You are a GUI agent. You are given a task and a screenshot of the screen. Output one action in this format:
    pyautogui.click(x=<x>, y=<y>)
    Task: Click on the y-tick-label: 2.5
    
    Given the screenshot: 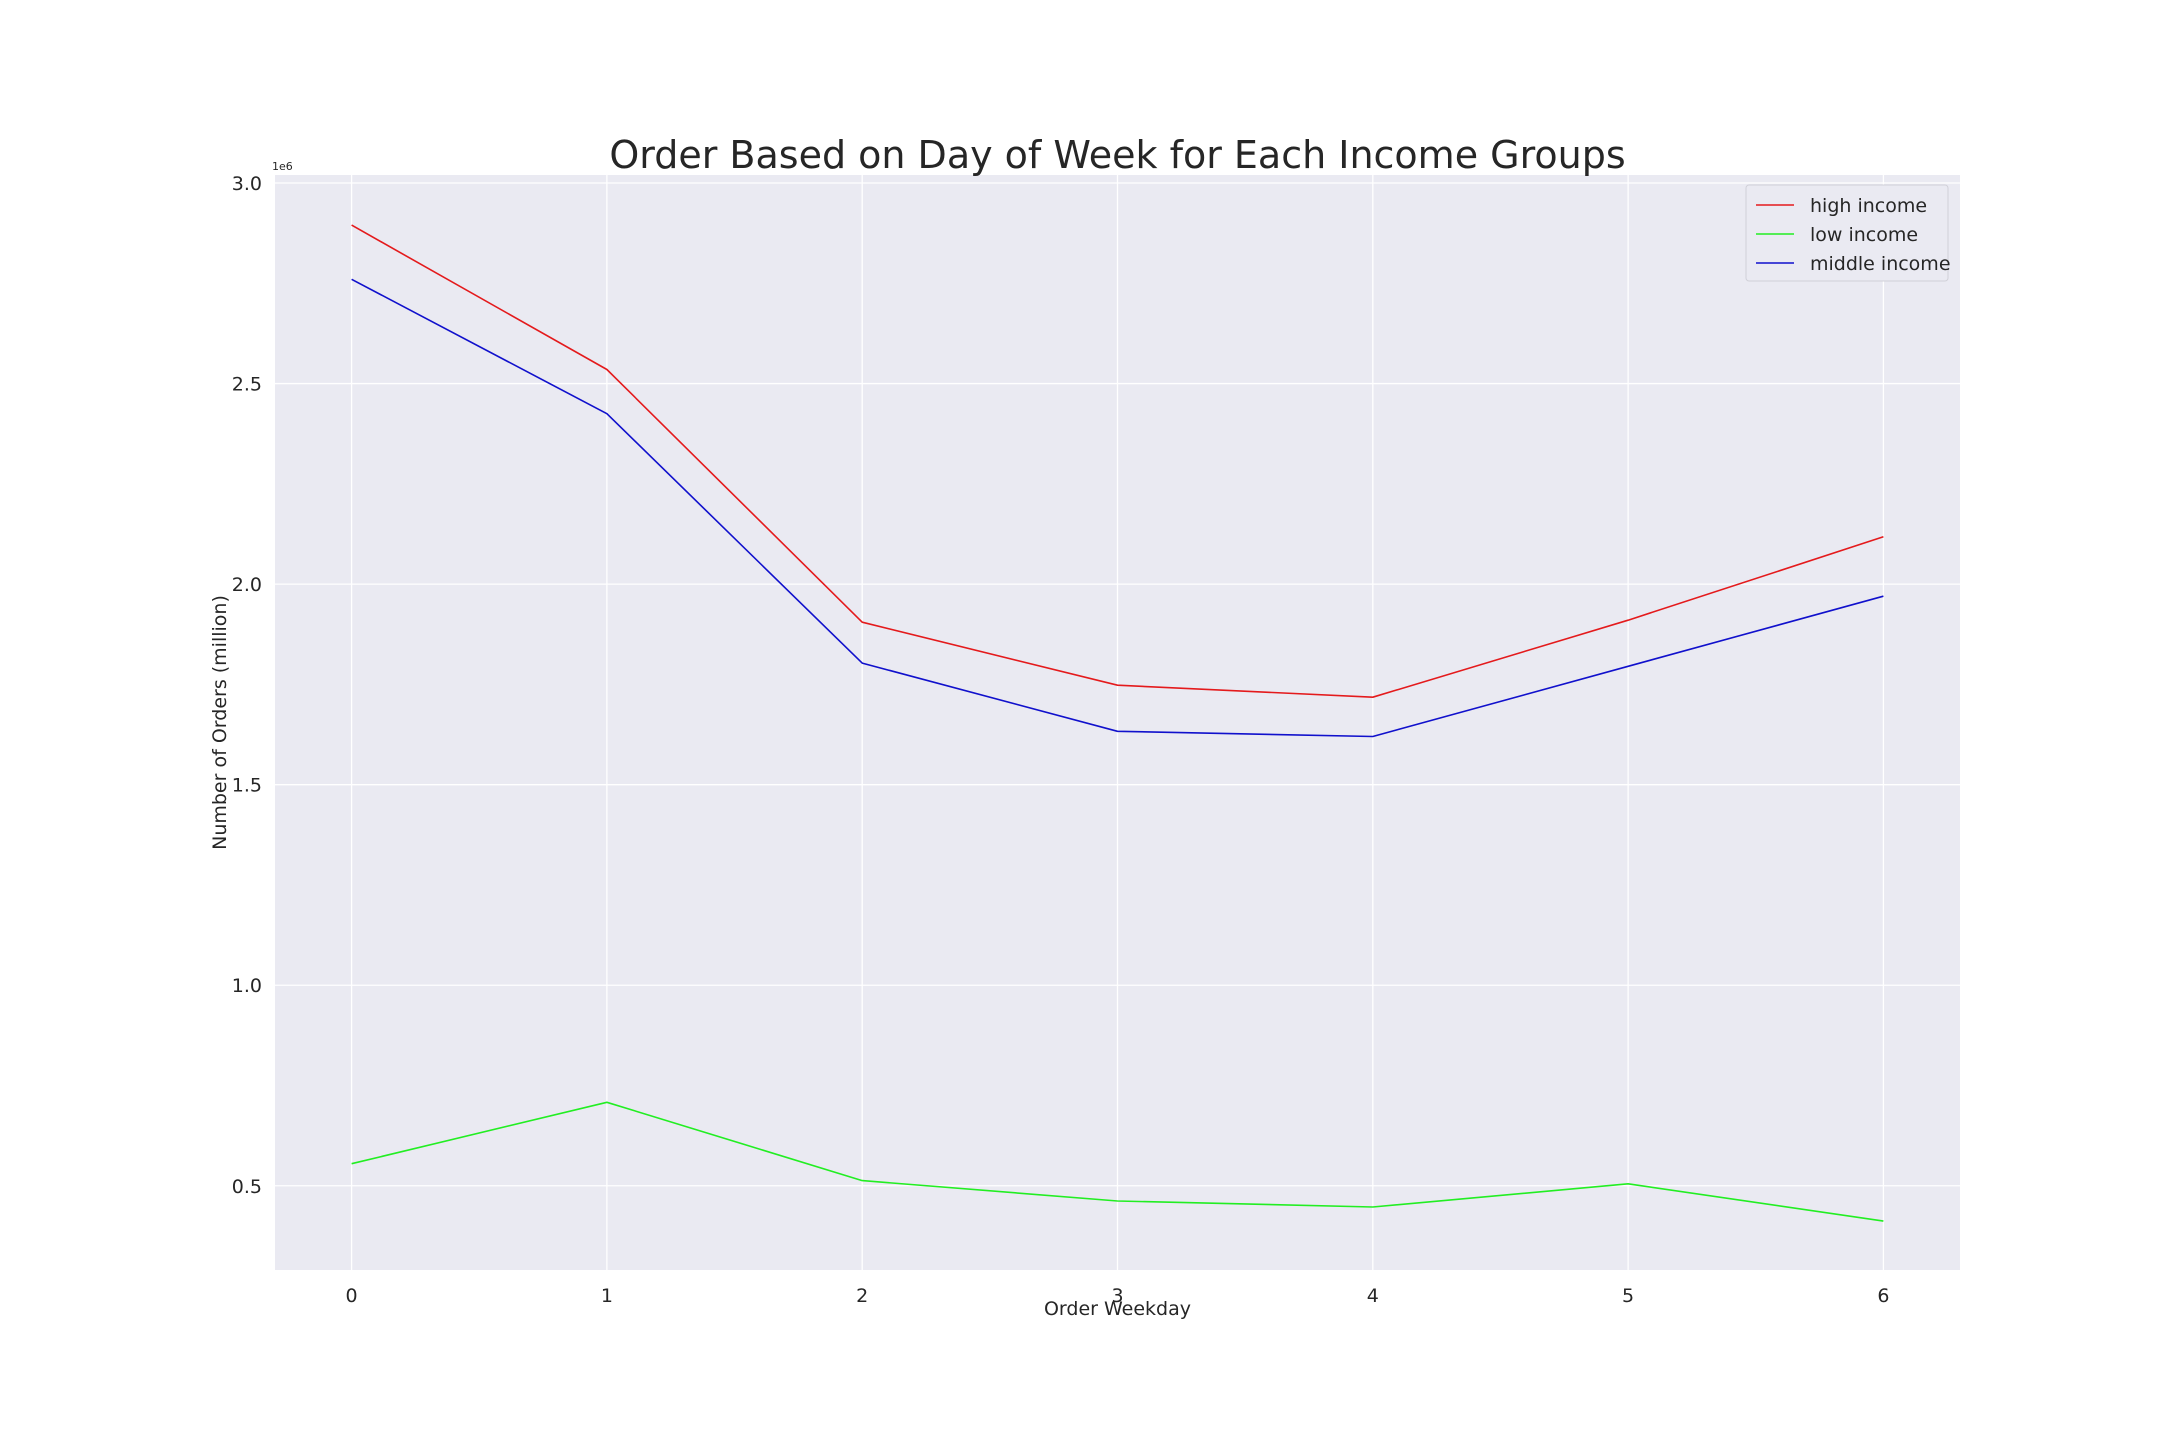 What is the action you would take?
    pyautogui.click(x=247, y=385)
    